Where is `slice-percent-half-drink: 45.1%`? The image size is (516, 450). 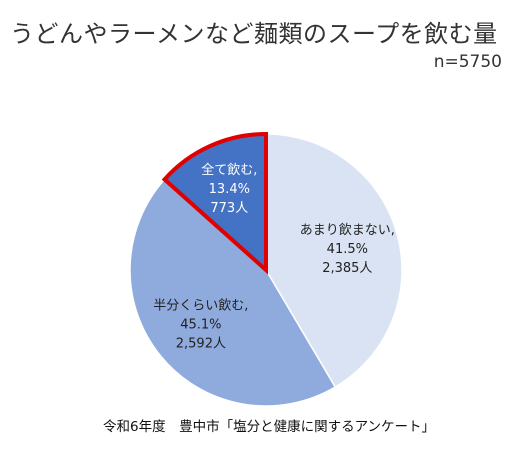 slice-percent-half-drink: 45.1% is located at coordinates (200, 325).